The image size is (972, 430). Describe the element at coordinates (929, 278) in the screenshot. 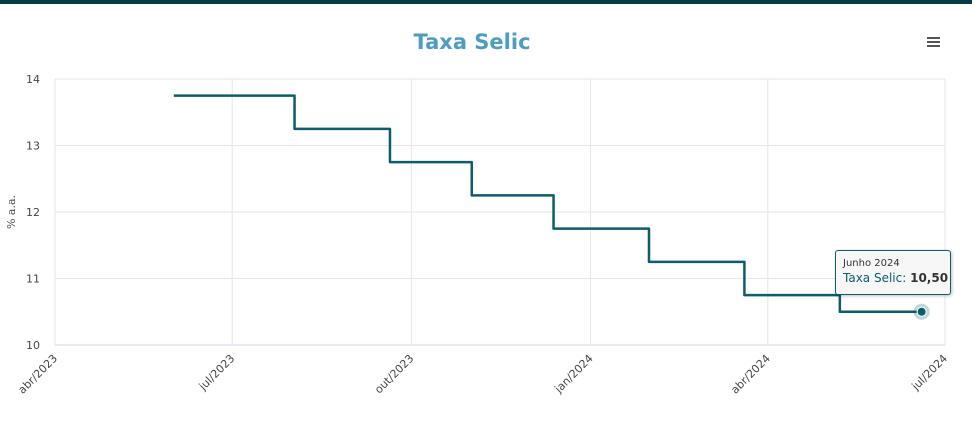

I see `tooltip-value: 10,50` at that location.